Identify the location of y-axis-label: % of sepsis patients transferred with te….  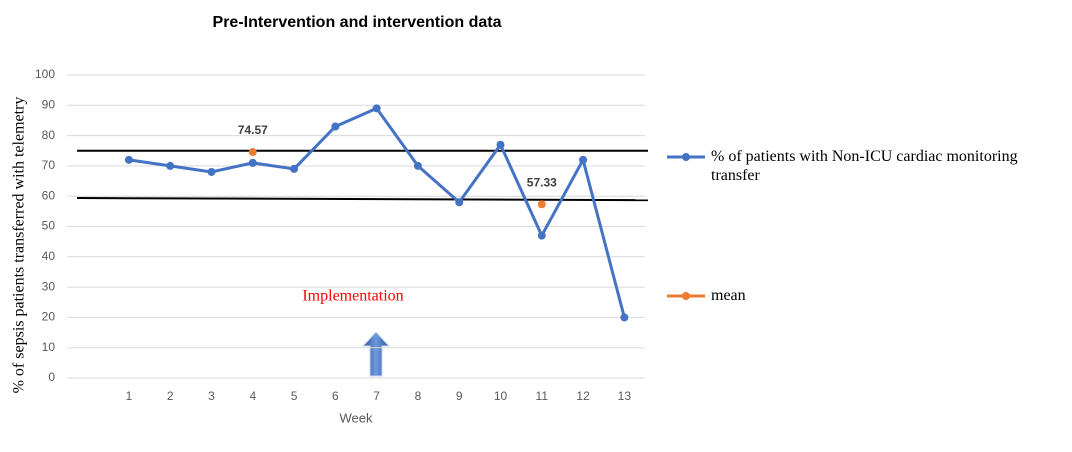
(19, 245).